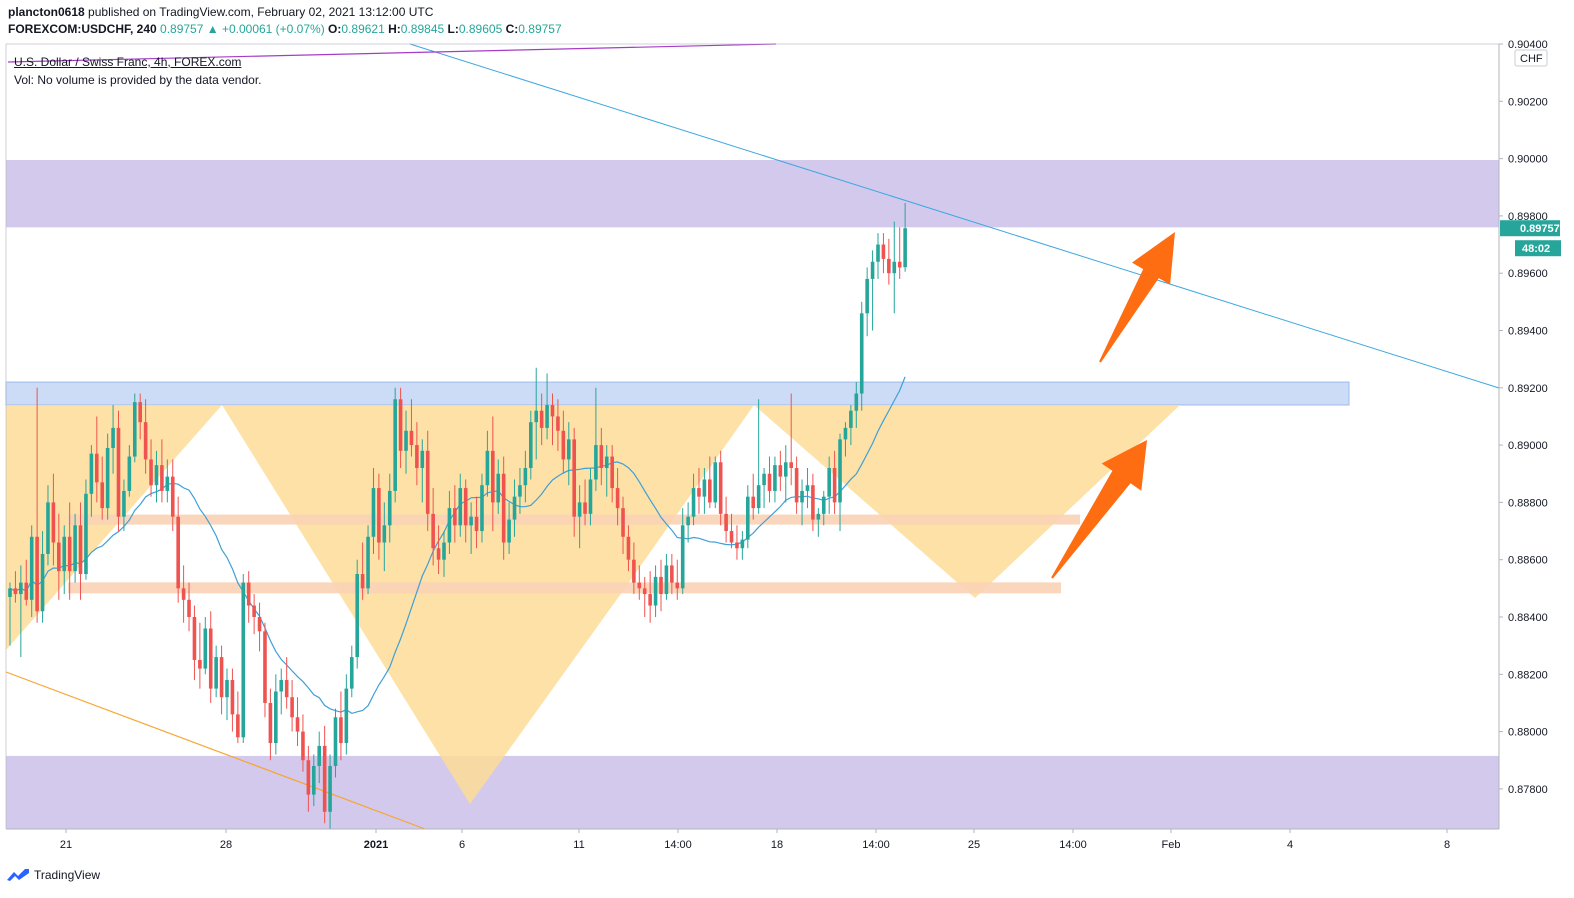 This screenshot has height=898, width=1574. I want to click on purple-trendline, so click(392, 53).